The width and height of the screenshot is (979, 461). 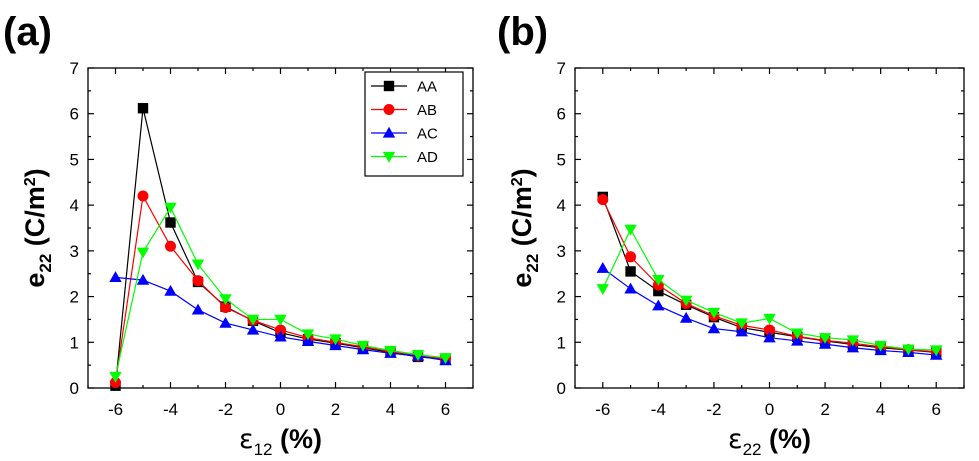 What do you see at coordinates (389, 109) in the screenshot?
I see `legend-marker-ab` at bounding box center [389, 109].